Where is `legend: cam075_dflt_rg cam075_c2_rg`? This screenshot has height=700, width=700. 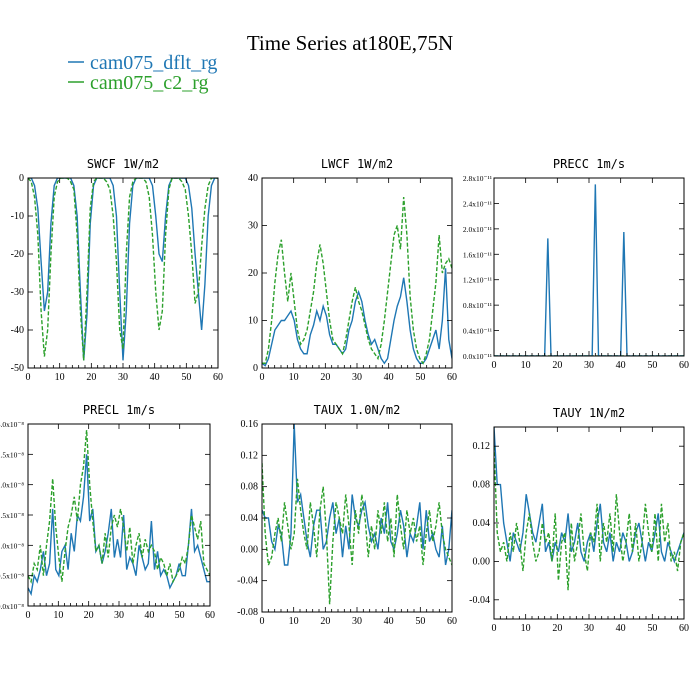 legend: cam075_dflt_rg cam075_c2_rg is located at coordinates (142, 73).